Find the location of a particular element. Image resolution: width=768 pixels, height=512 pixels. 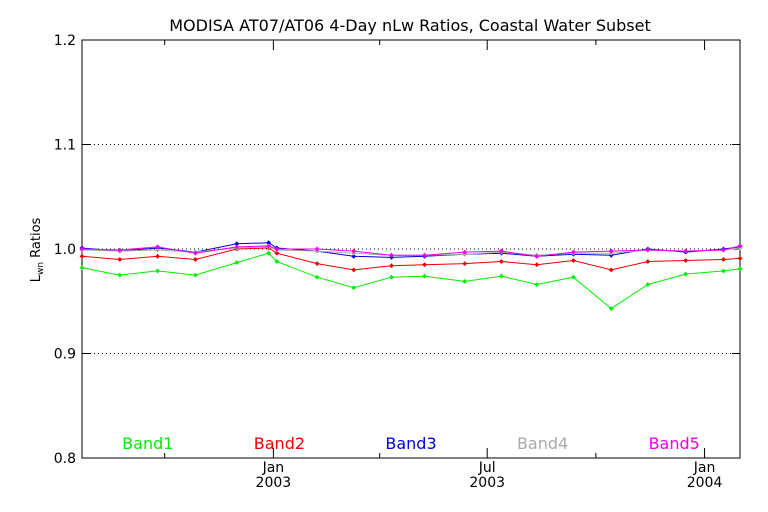

y-tick-label: 1.0 is located at coordinates (65, 250).